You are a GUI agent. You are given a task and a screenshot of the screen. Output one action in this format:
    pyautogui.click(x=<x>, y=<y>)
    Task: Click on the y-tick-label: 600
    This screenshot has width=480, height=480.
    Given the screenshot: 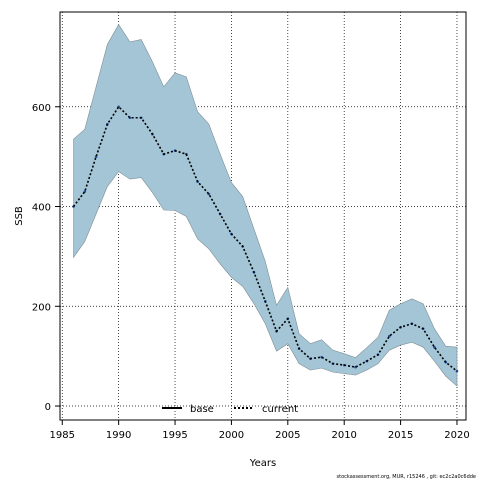 What is the action you would take?
    pyautogui.click(x=41, y=108)
    